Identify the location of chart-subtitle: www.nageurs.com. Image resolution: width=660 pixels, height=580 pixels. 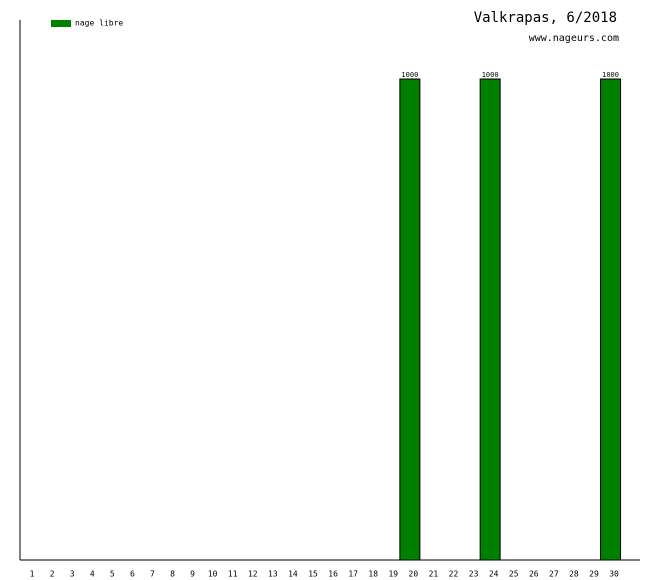
(574, 38).